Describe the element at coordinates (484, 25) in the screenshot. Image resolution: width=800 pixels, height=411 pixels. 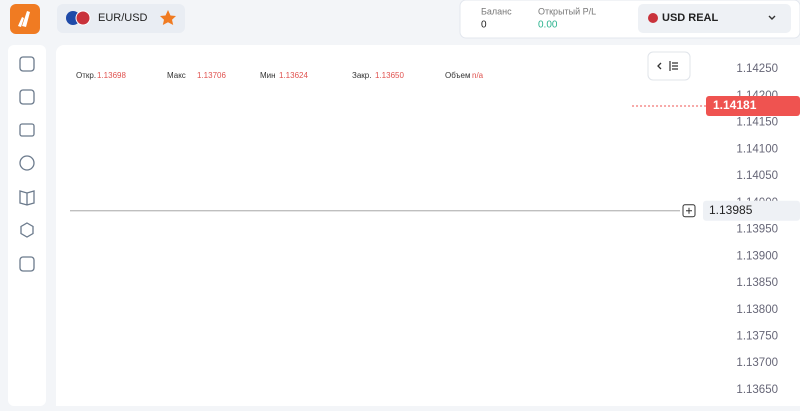
I see `balance-value: 0` at that location.